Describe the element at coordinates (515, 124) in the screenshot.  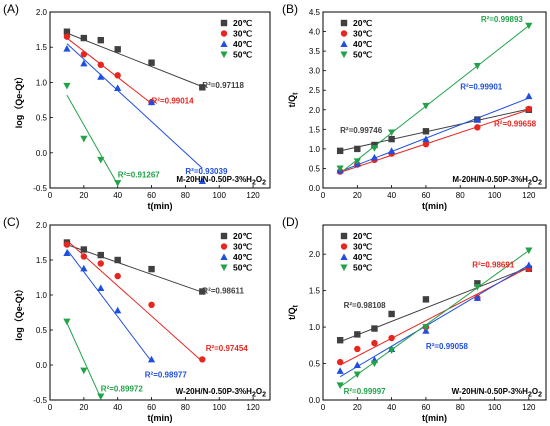
I see `r-squared-label: R²=0.99658` at that location.